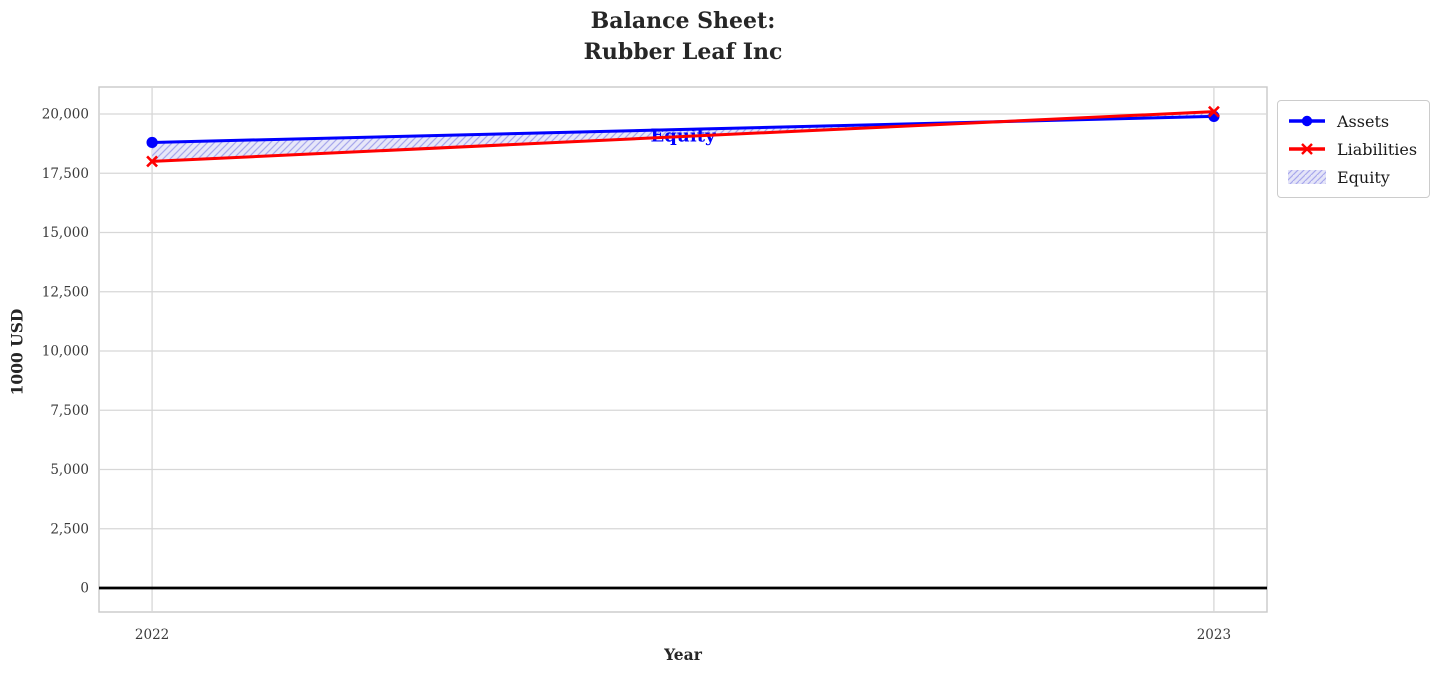  I want to click on x-axis-label: Year, so click(683, 654).